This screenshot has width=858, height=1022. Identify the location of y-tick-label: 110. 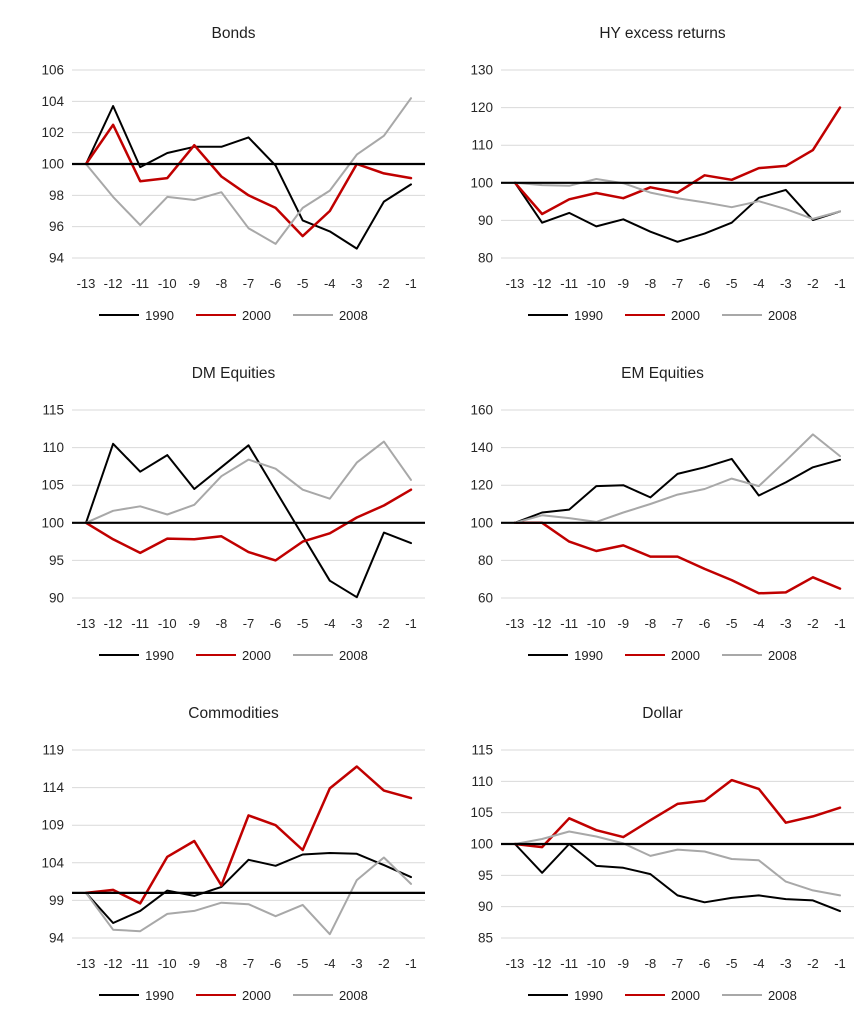
(482, 781).